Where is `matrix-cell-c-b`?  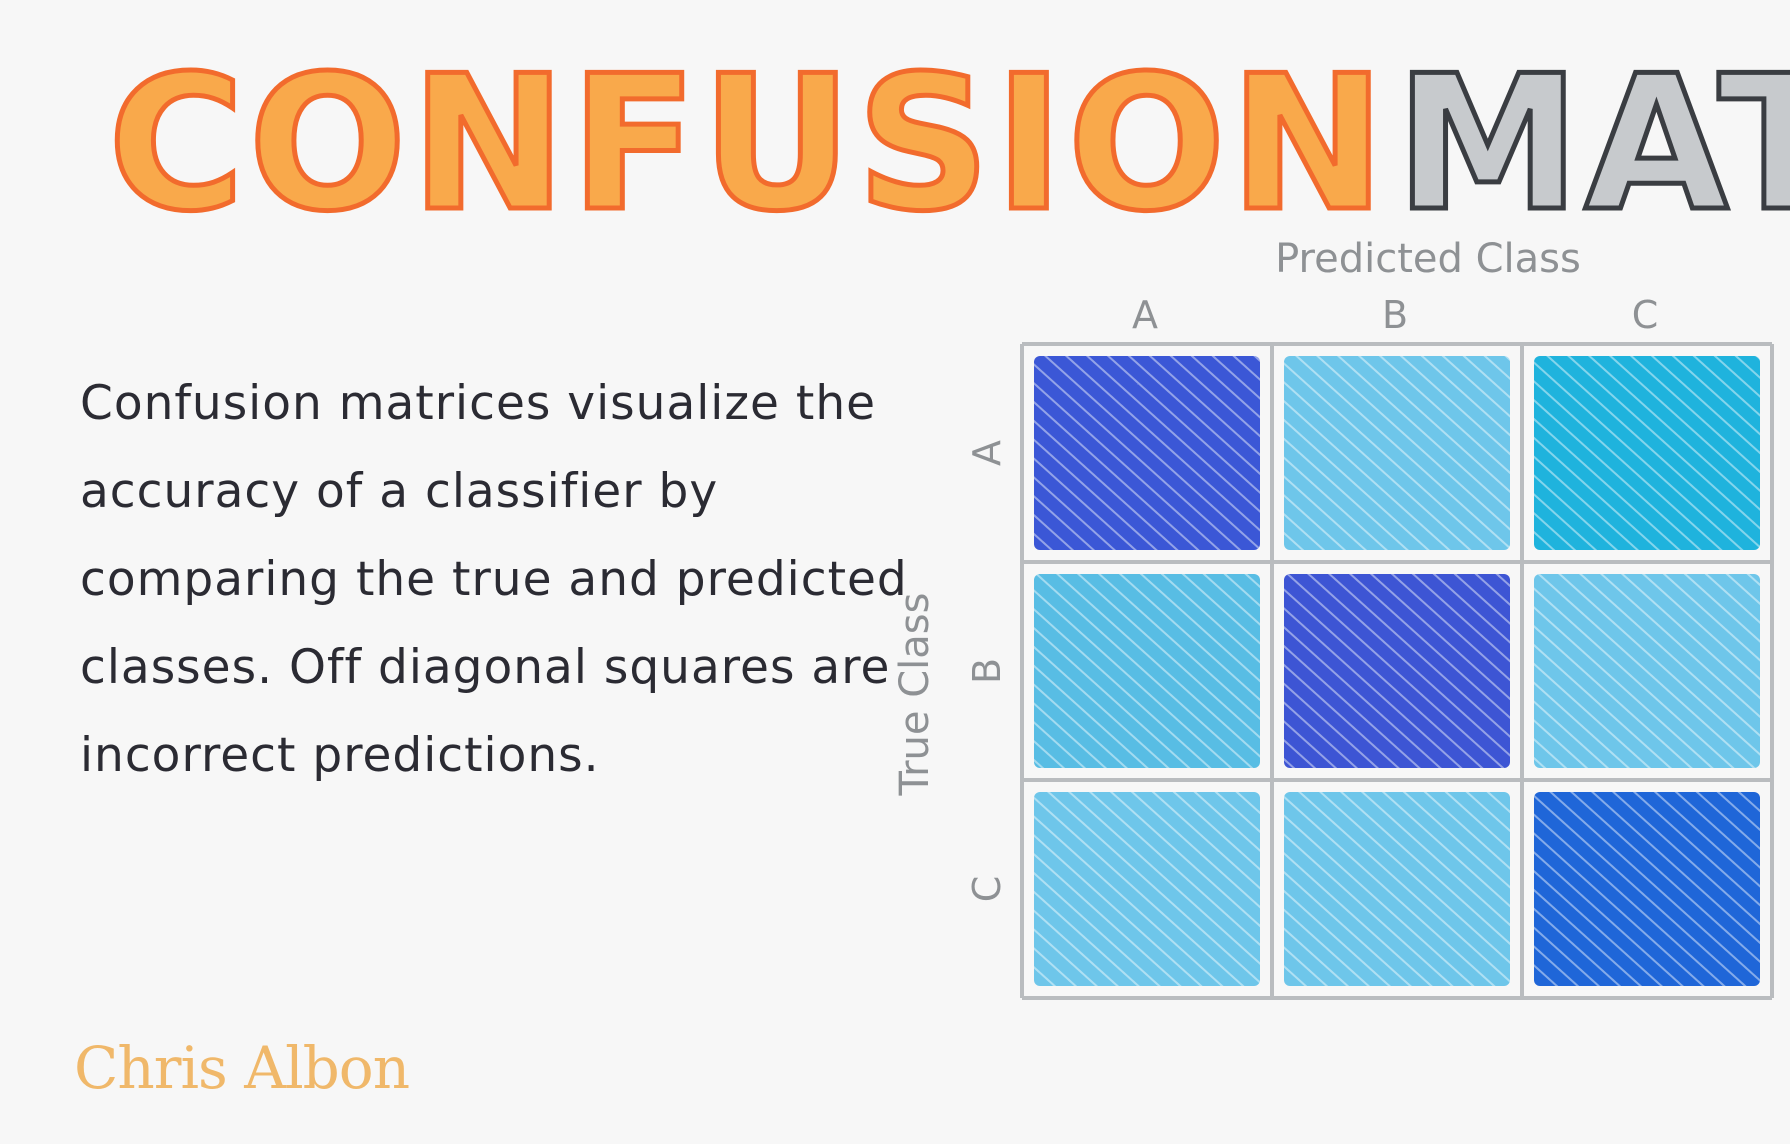
matrix-cell-c-b is located at coordinates (1397, 889).